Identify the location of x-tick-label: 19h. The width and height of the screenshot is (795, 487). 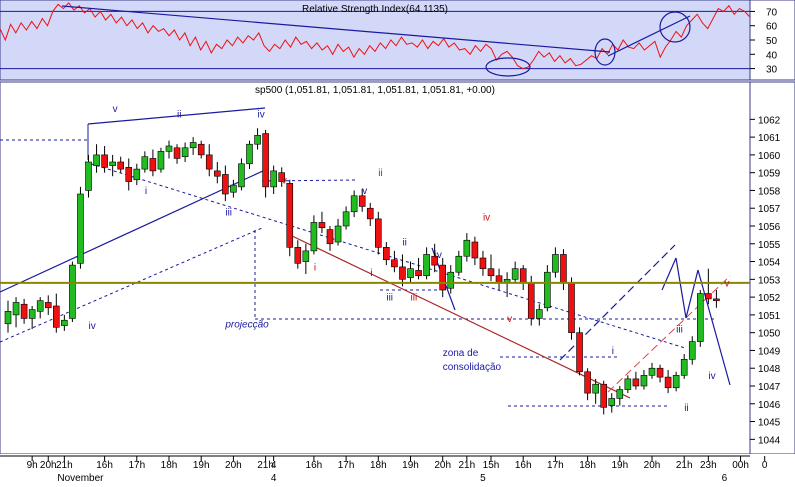
(619, 465).